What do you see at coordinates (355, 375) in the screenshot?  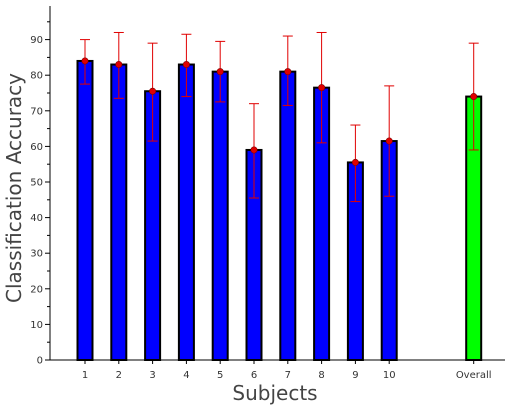 I see `x-tick-label: 9` at bounding box center [355, 375].